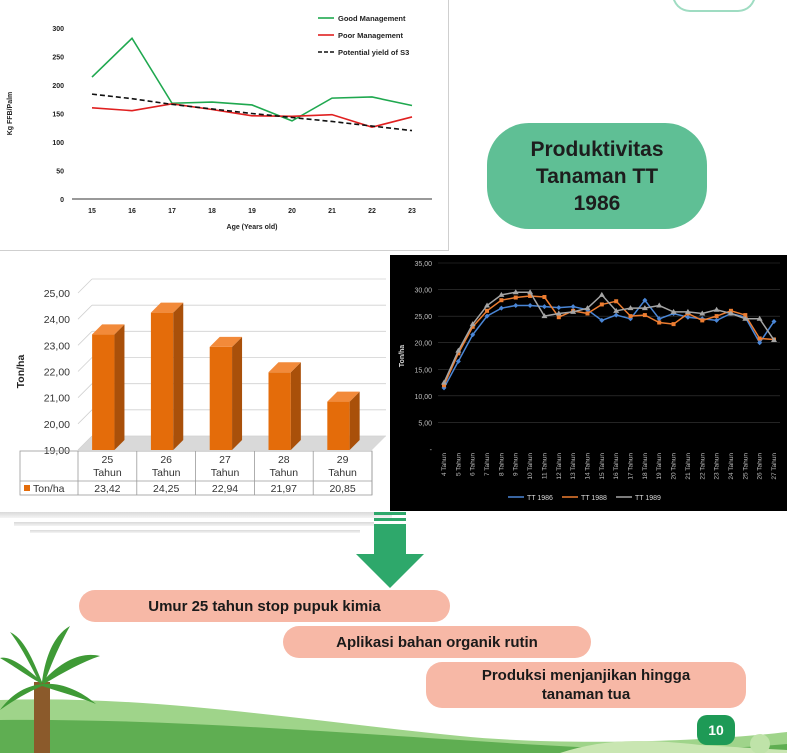 The height and width of the screenshot is (753, 787). I want to click on y-tick-label: 100, so click(58, 143).